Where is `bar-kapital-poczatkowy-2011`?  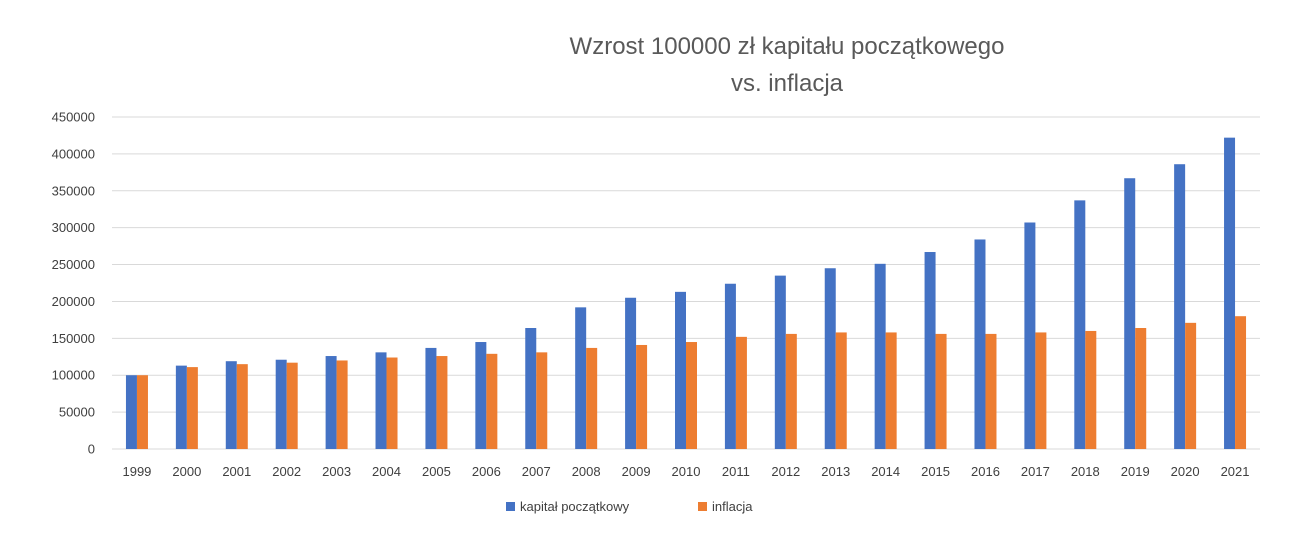
bar-kapital-poczatkowy-2011 is located at coordinates (730, 366).